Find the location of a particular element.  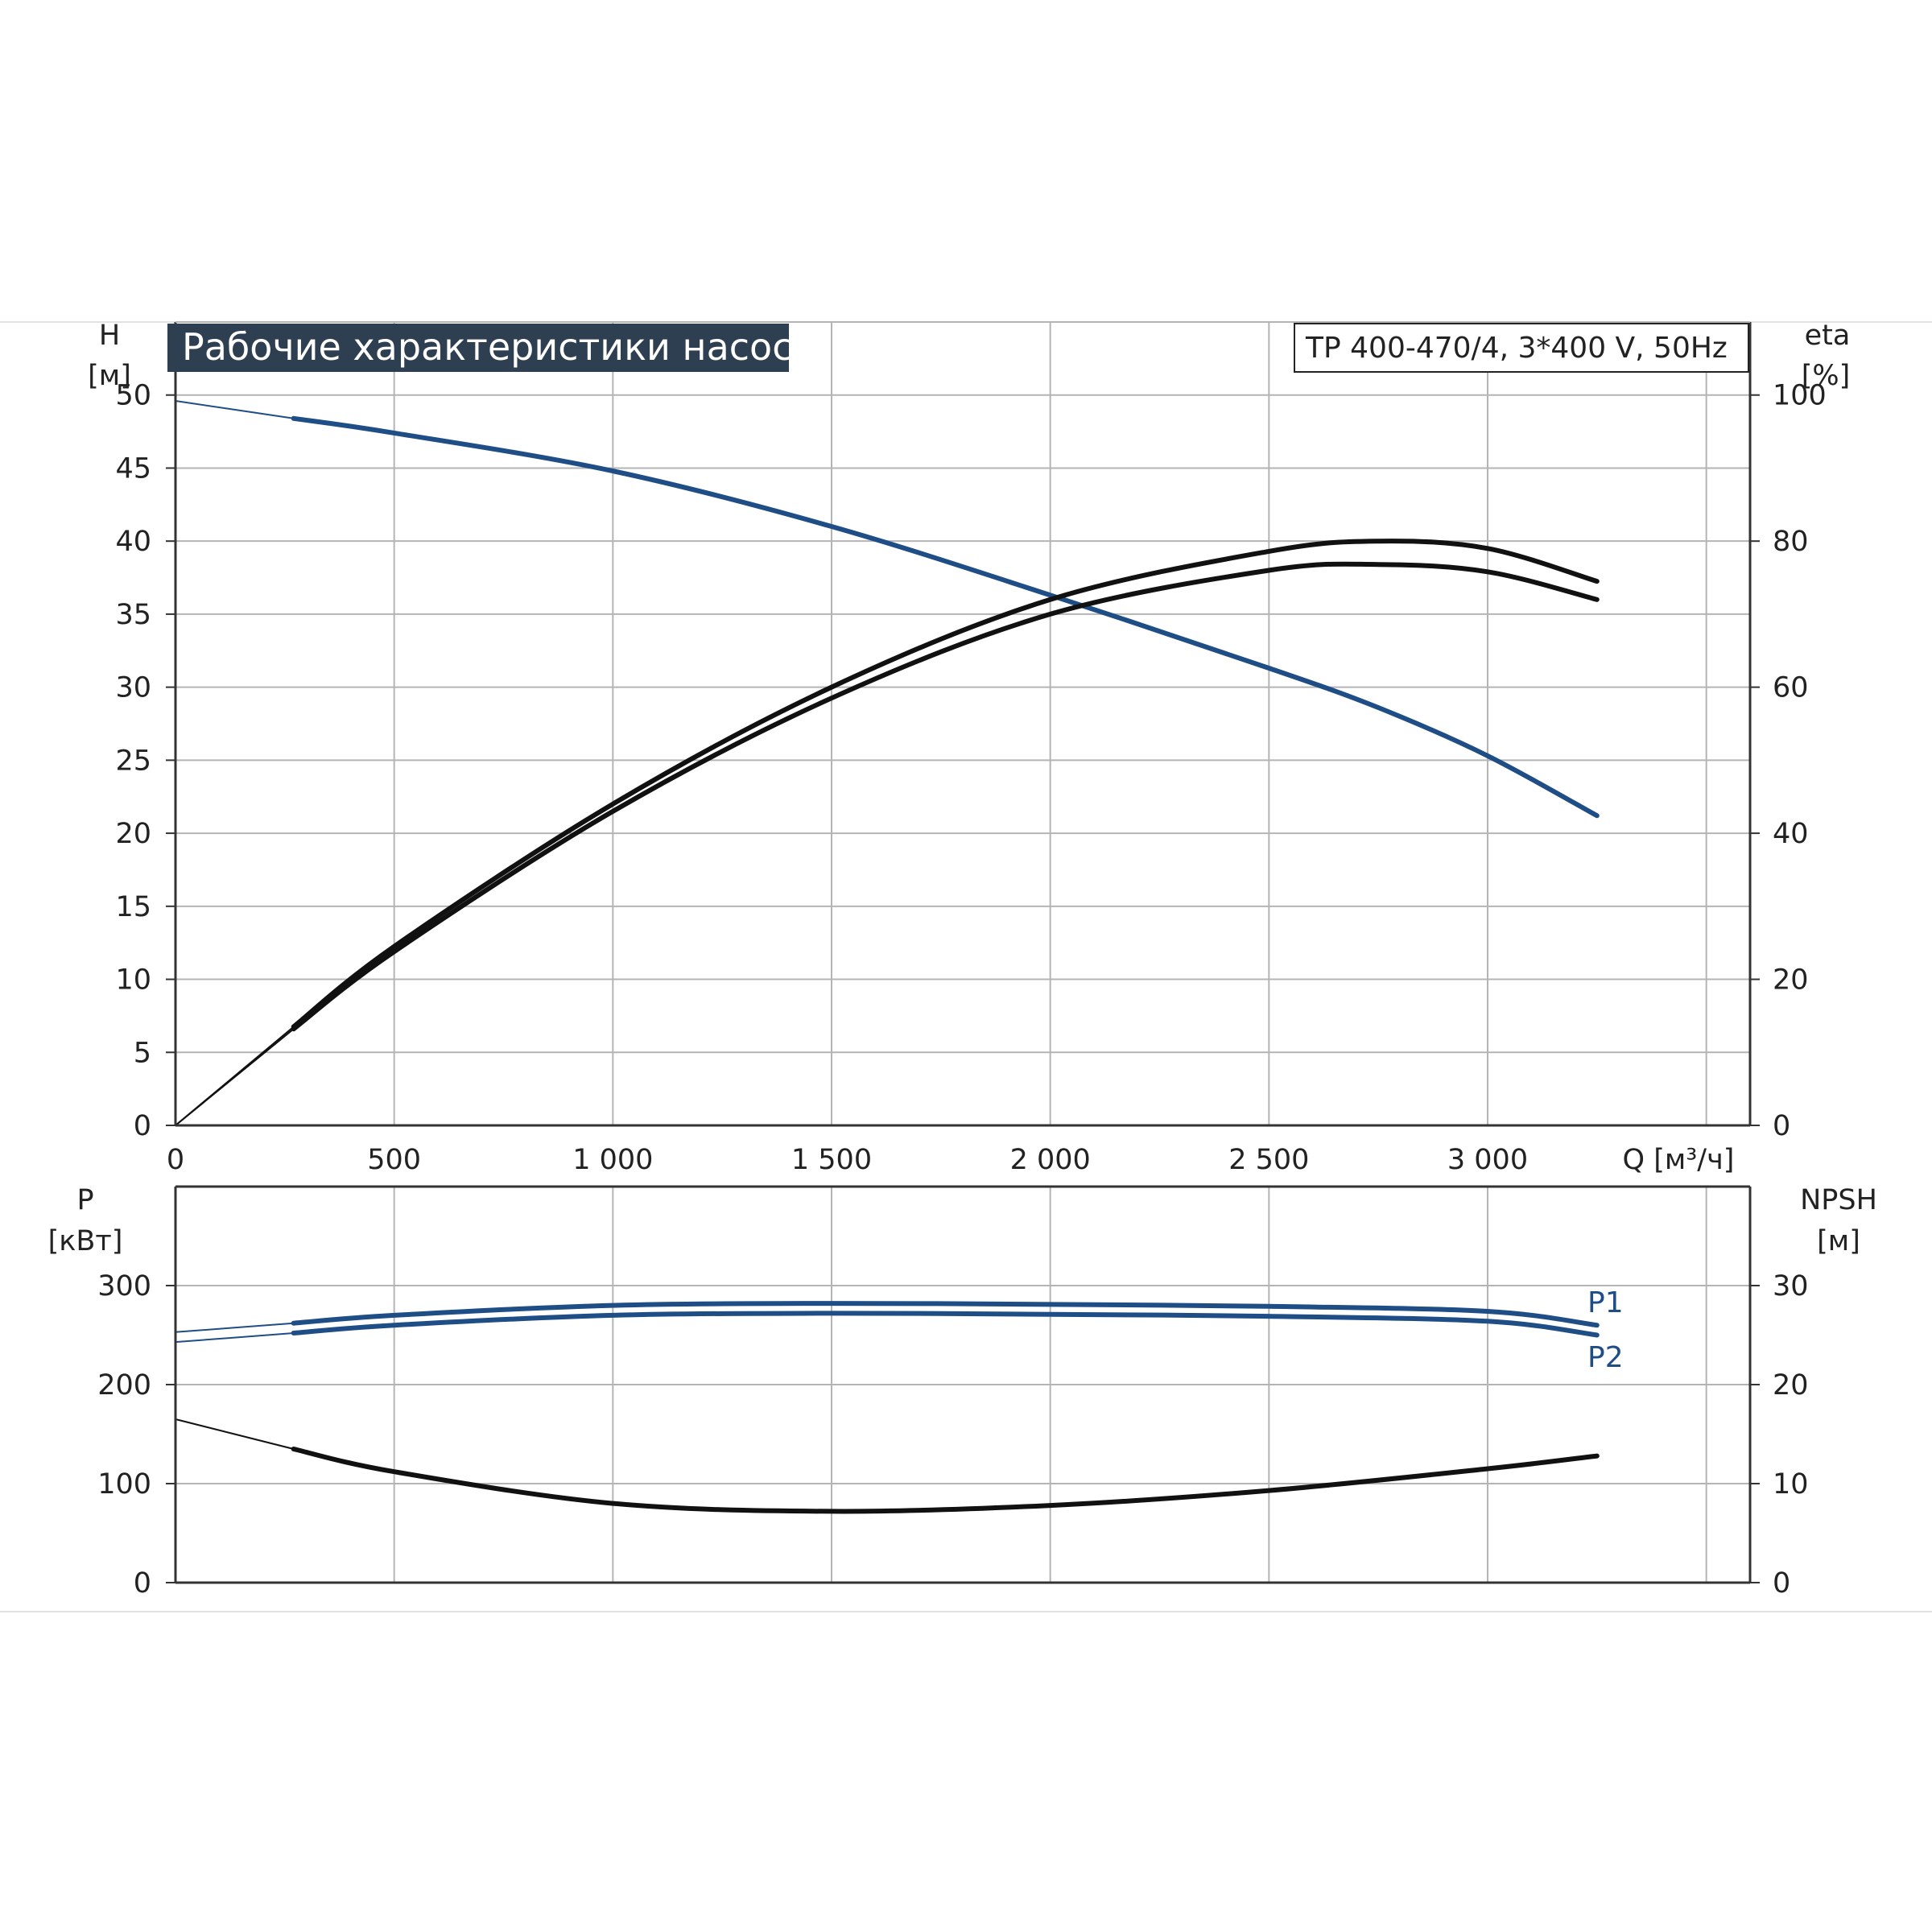

x-axis-tick-label: 0 is located at coordinates (175, 1160).